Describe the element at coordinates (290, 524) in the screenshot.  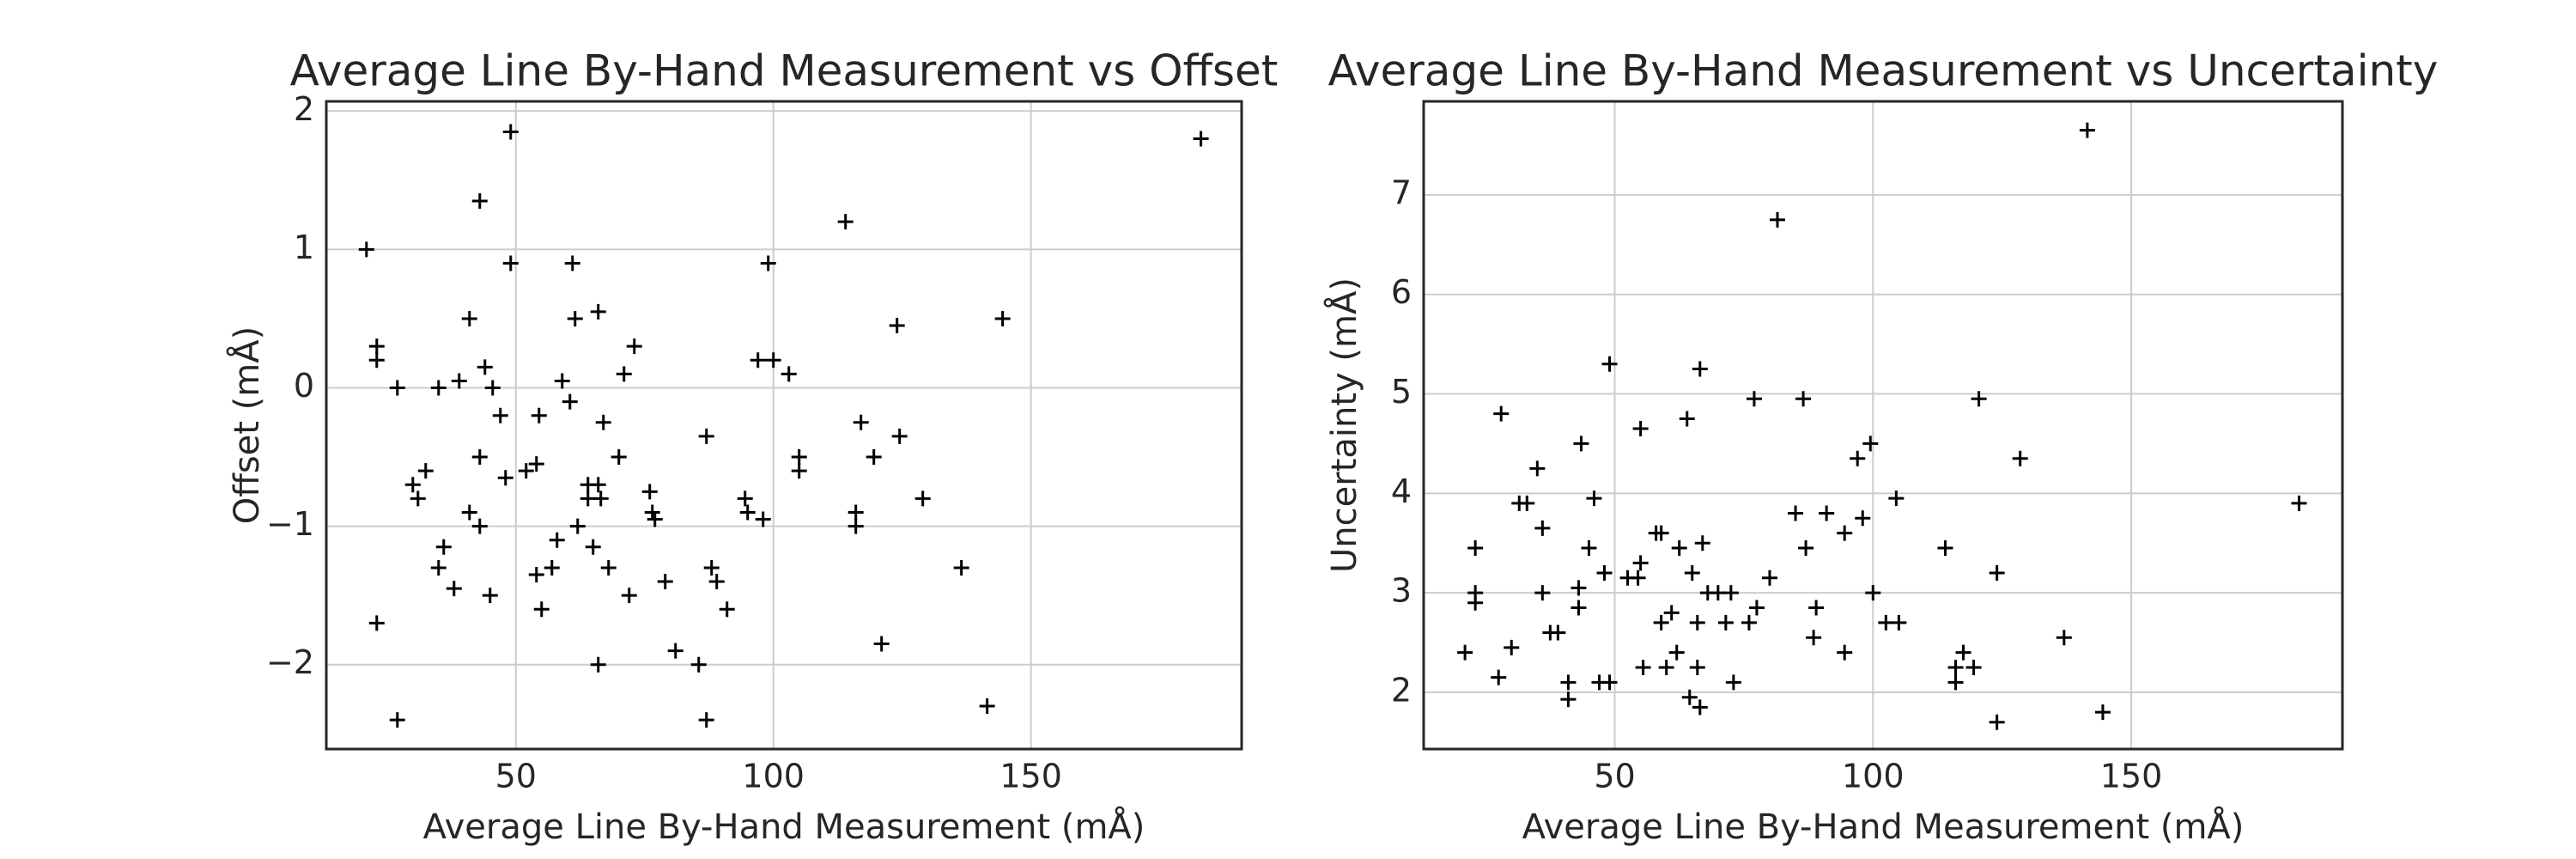
I see `y-tick-label: −1` at that location.